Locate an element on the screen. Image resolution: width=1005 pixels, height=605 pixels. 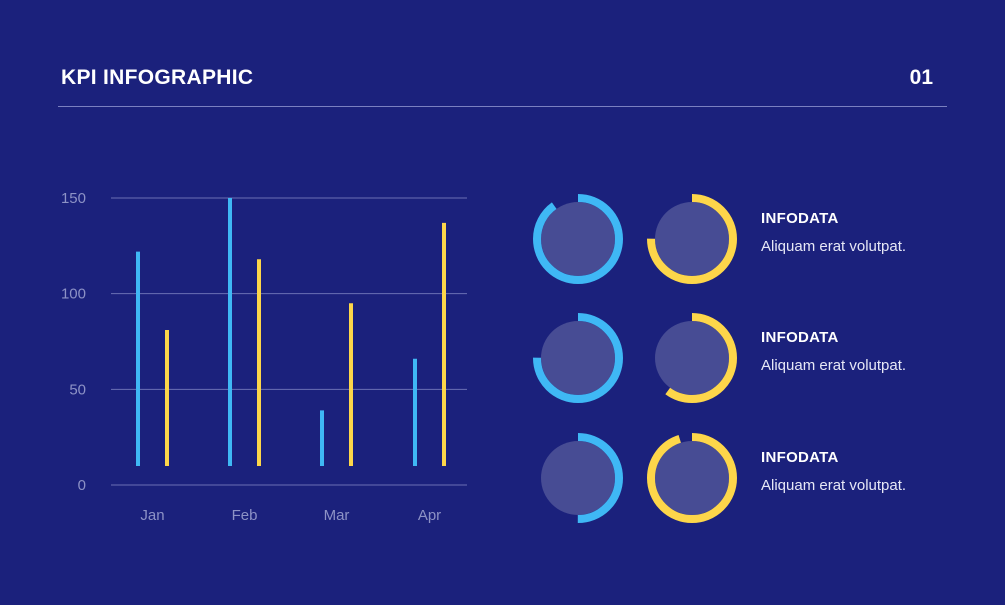
page-number: 01 is located at coordinates (921, 77).